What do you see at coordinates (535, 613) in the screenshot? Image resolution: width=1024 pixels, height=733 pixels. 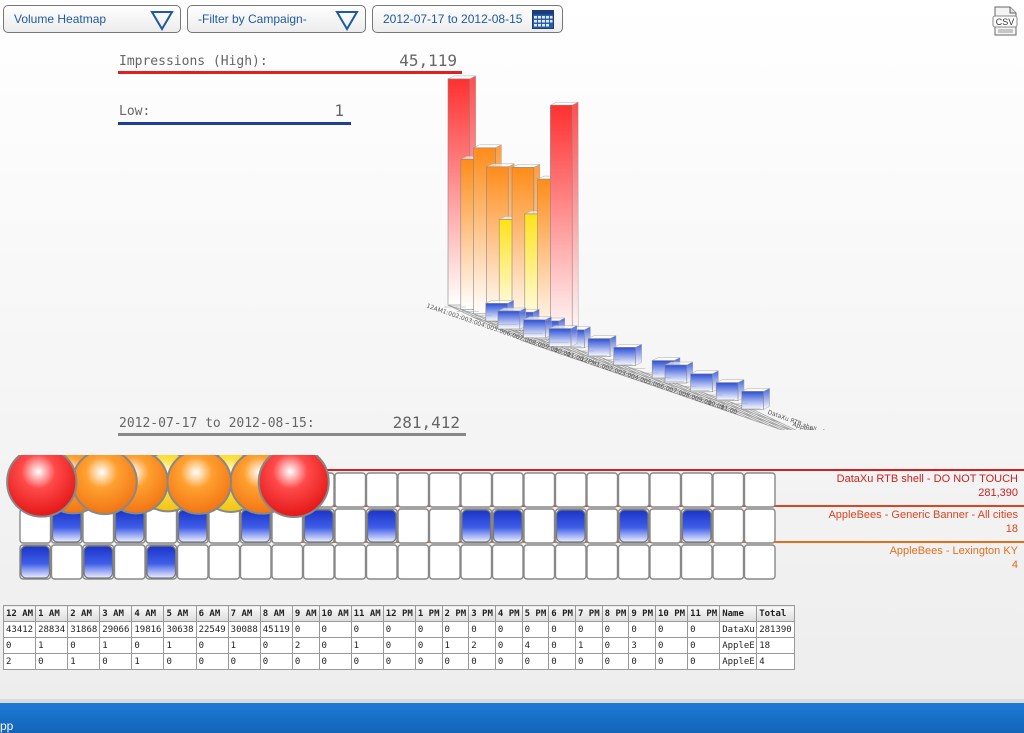 I see `table-header-cell: 5 PM` at bounding box center [535, 613].